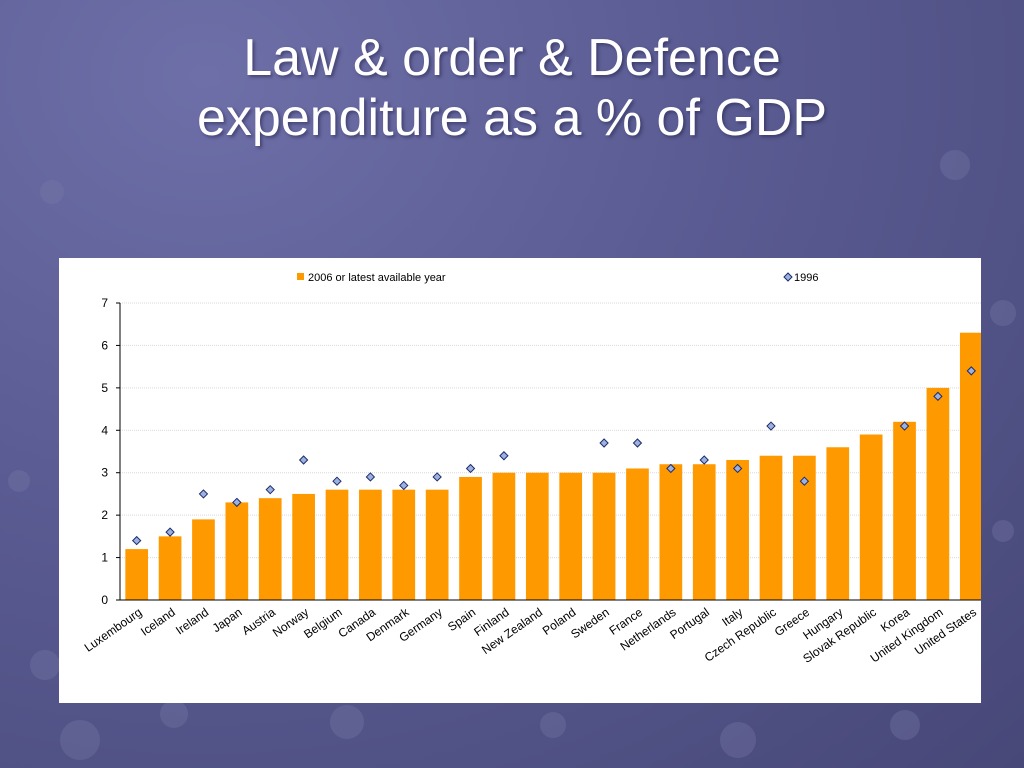 The height and width of the screenshot is (768, 1024). Describe the element at coordinates (104, 515) in the screenshot. I see `y-tick-label: 2` at that location.